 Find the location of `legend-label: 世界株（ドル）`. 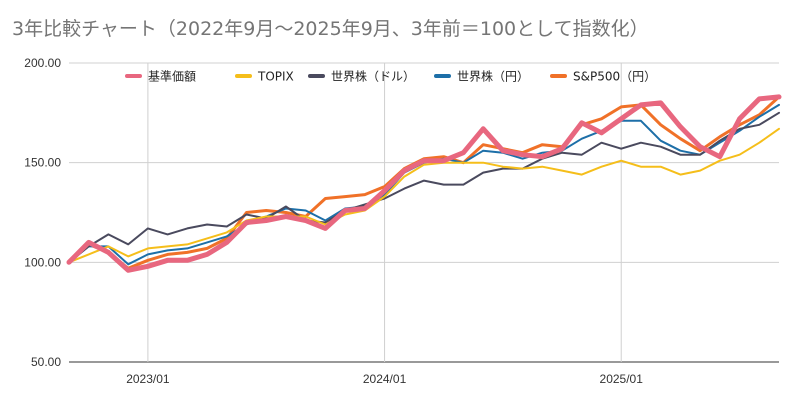

legend-label: 世界株（ドル） is located at coordinates (373, 76).